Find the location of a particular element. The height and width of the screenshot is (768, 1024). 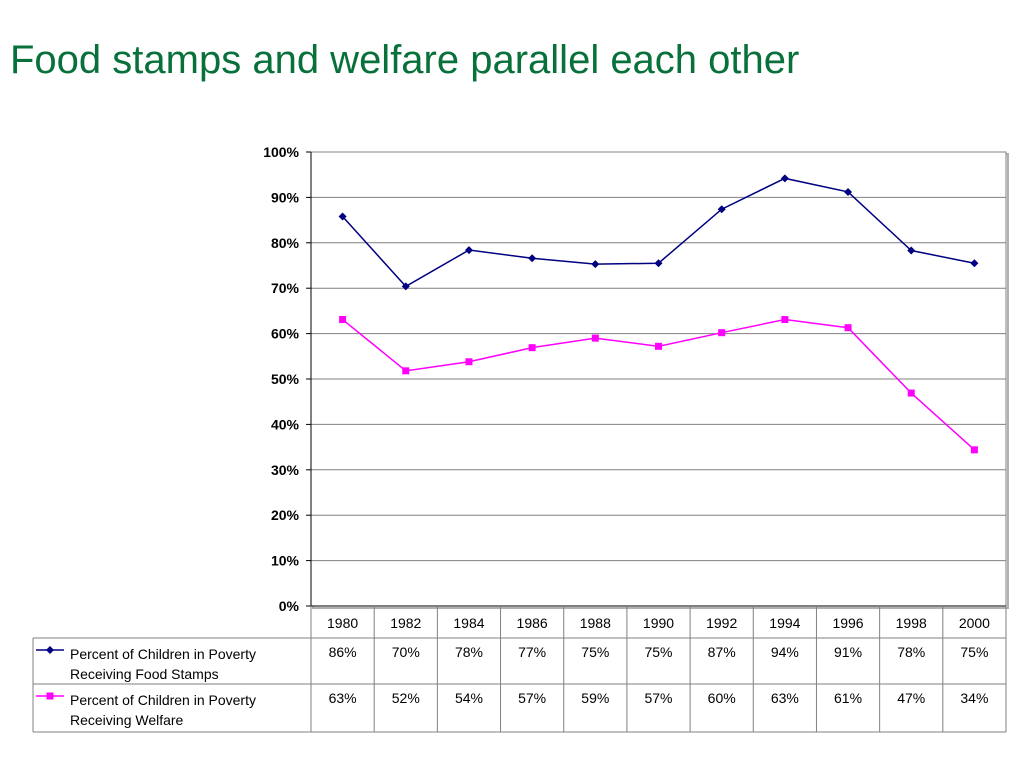

data-label: 54% is located at coordinates (469, 698).